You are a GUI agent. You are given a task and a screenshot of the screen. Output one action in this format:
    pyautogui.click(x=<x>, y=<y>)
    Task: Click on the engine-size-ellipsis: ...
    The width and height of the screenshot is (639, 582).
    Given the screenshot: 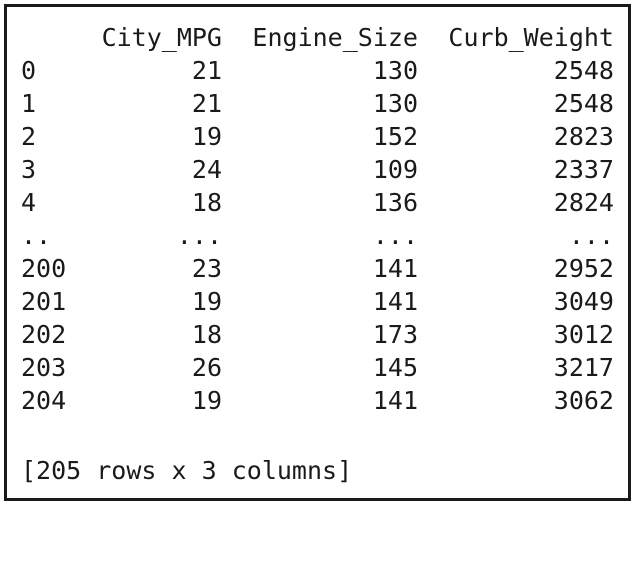 What is the action you would take?
    pyautogui.click(x=395, y=235)
    